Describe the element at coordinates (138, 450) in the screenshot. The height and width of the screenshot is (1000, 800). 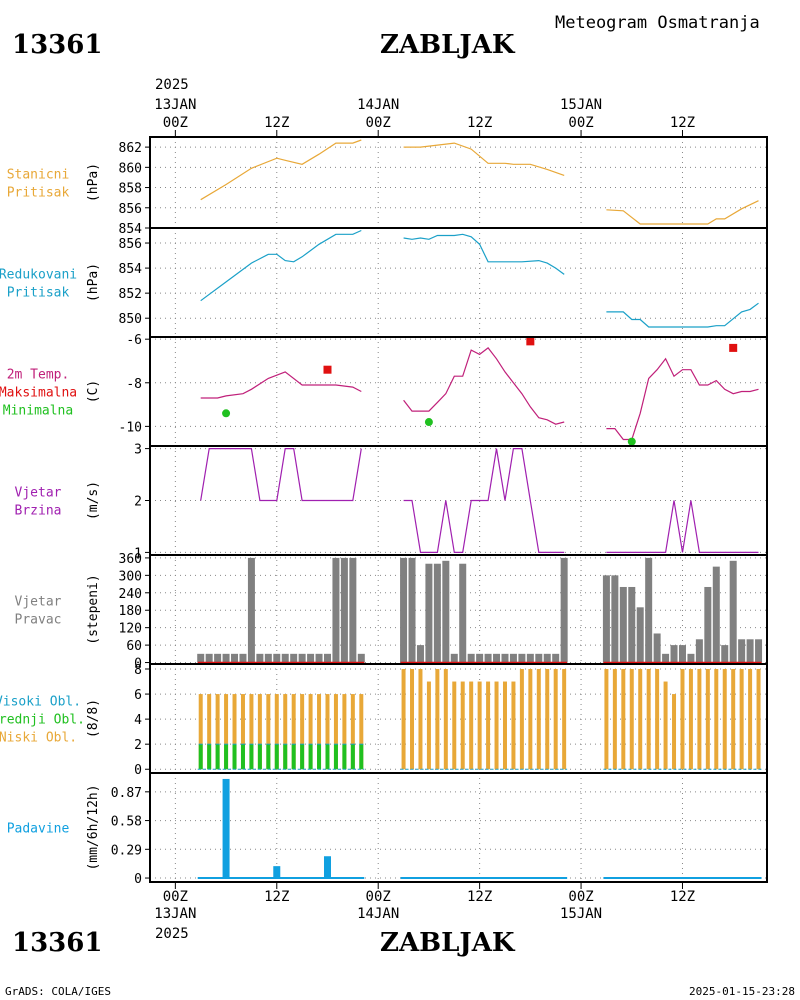
I see `y-tick-label: 3` at that location.